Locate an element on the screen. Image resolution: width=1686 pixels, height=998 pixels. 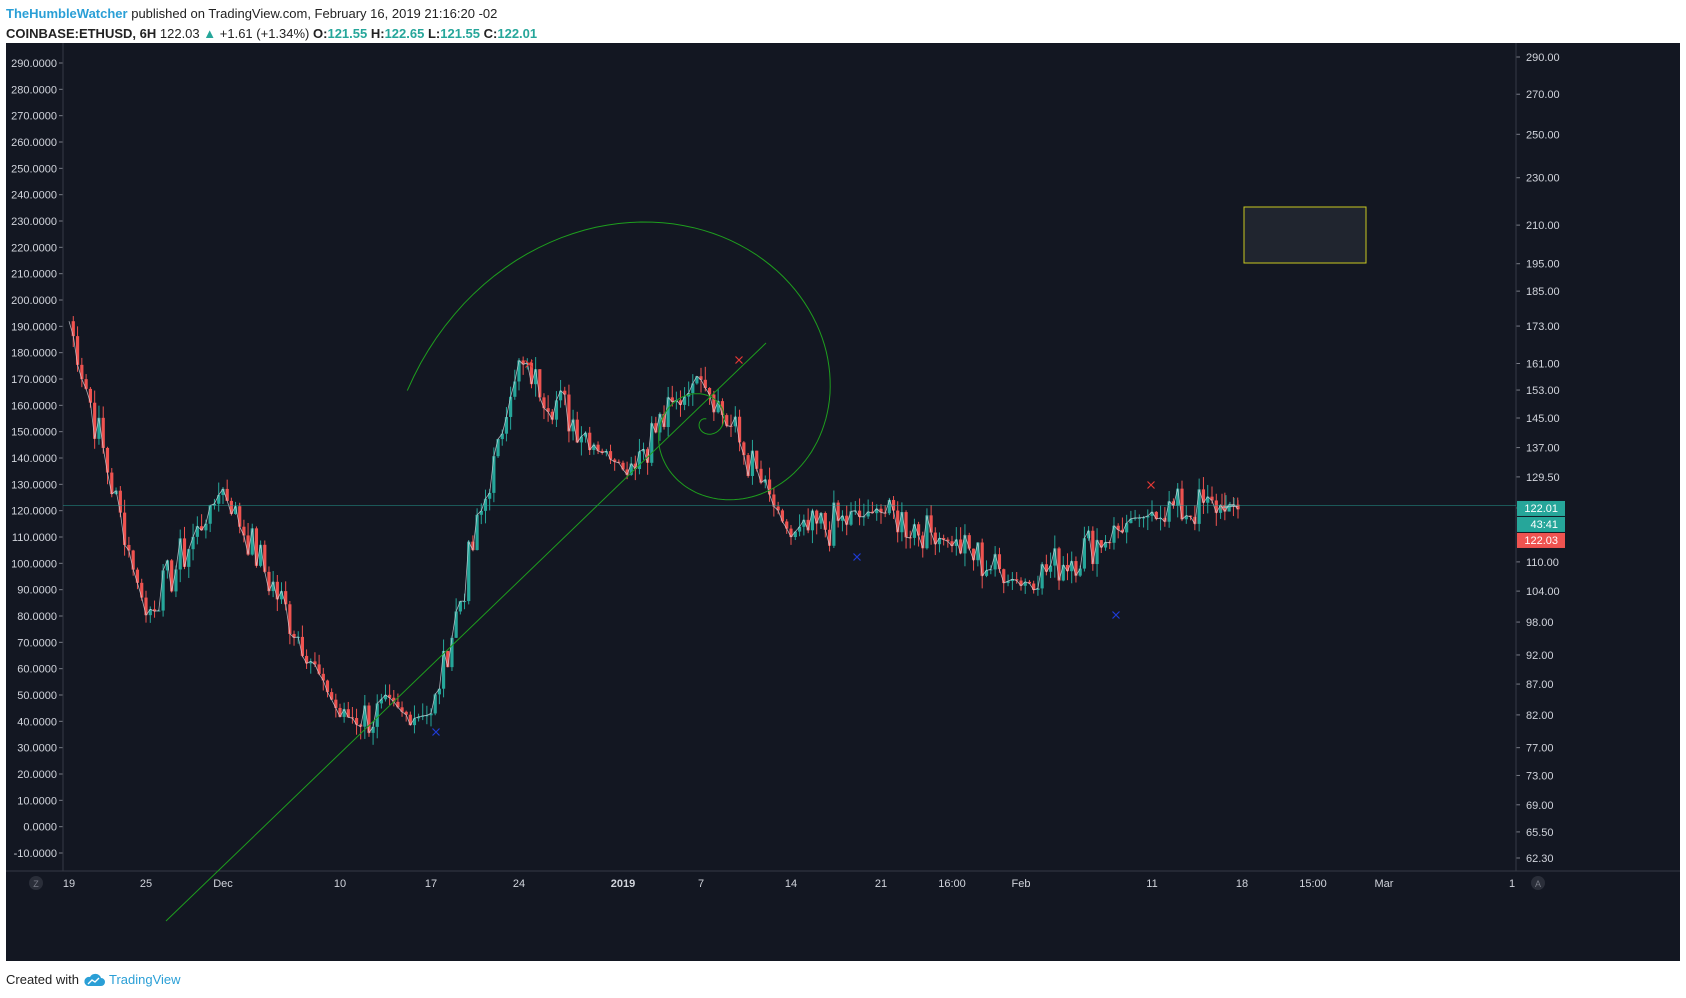
high-value: 122.65 is located at coordinates (404, 33).